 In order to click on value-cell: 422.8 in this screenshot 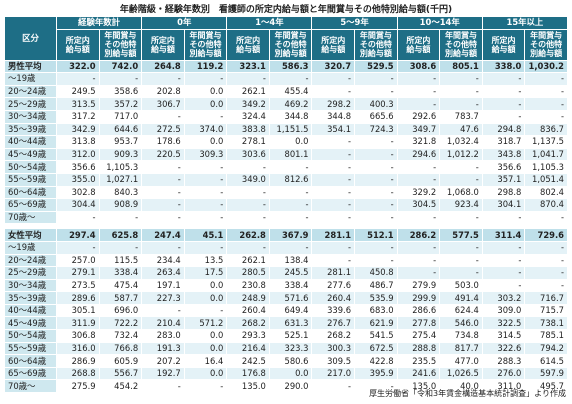, I will do `click(376, 361)`.